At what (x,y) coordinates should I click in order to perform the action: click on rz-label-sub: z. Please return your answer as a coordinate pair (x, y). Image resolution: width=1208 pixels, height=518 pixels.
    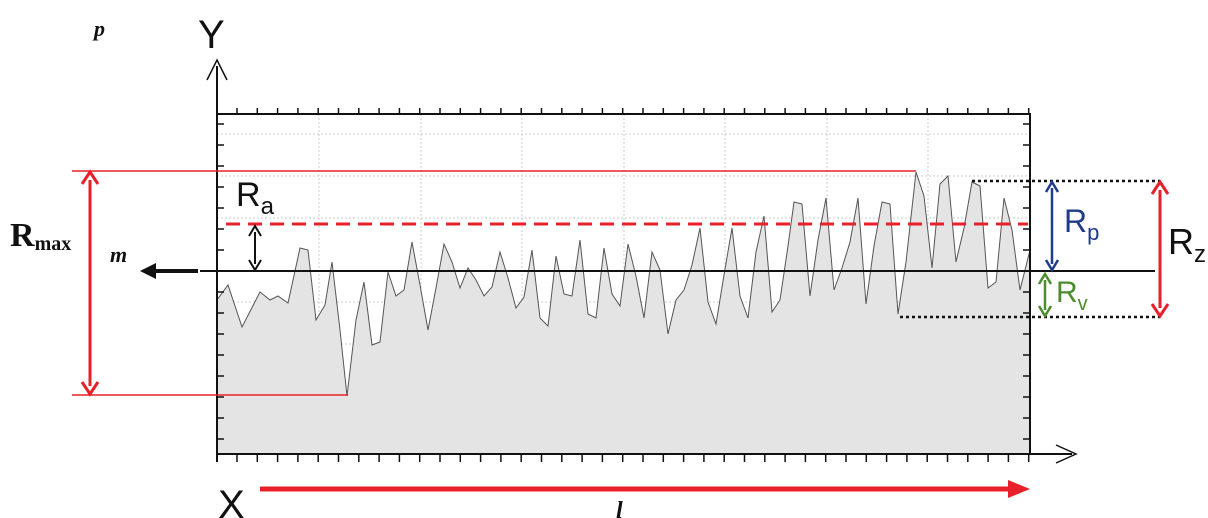
    Looking at the image, I should click on (1200, 254).